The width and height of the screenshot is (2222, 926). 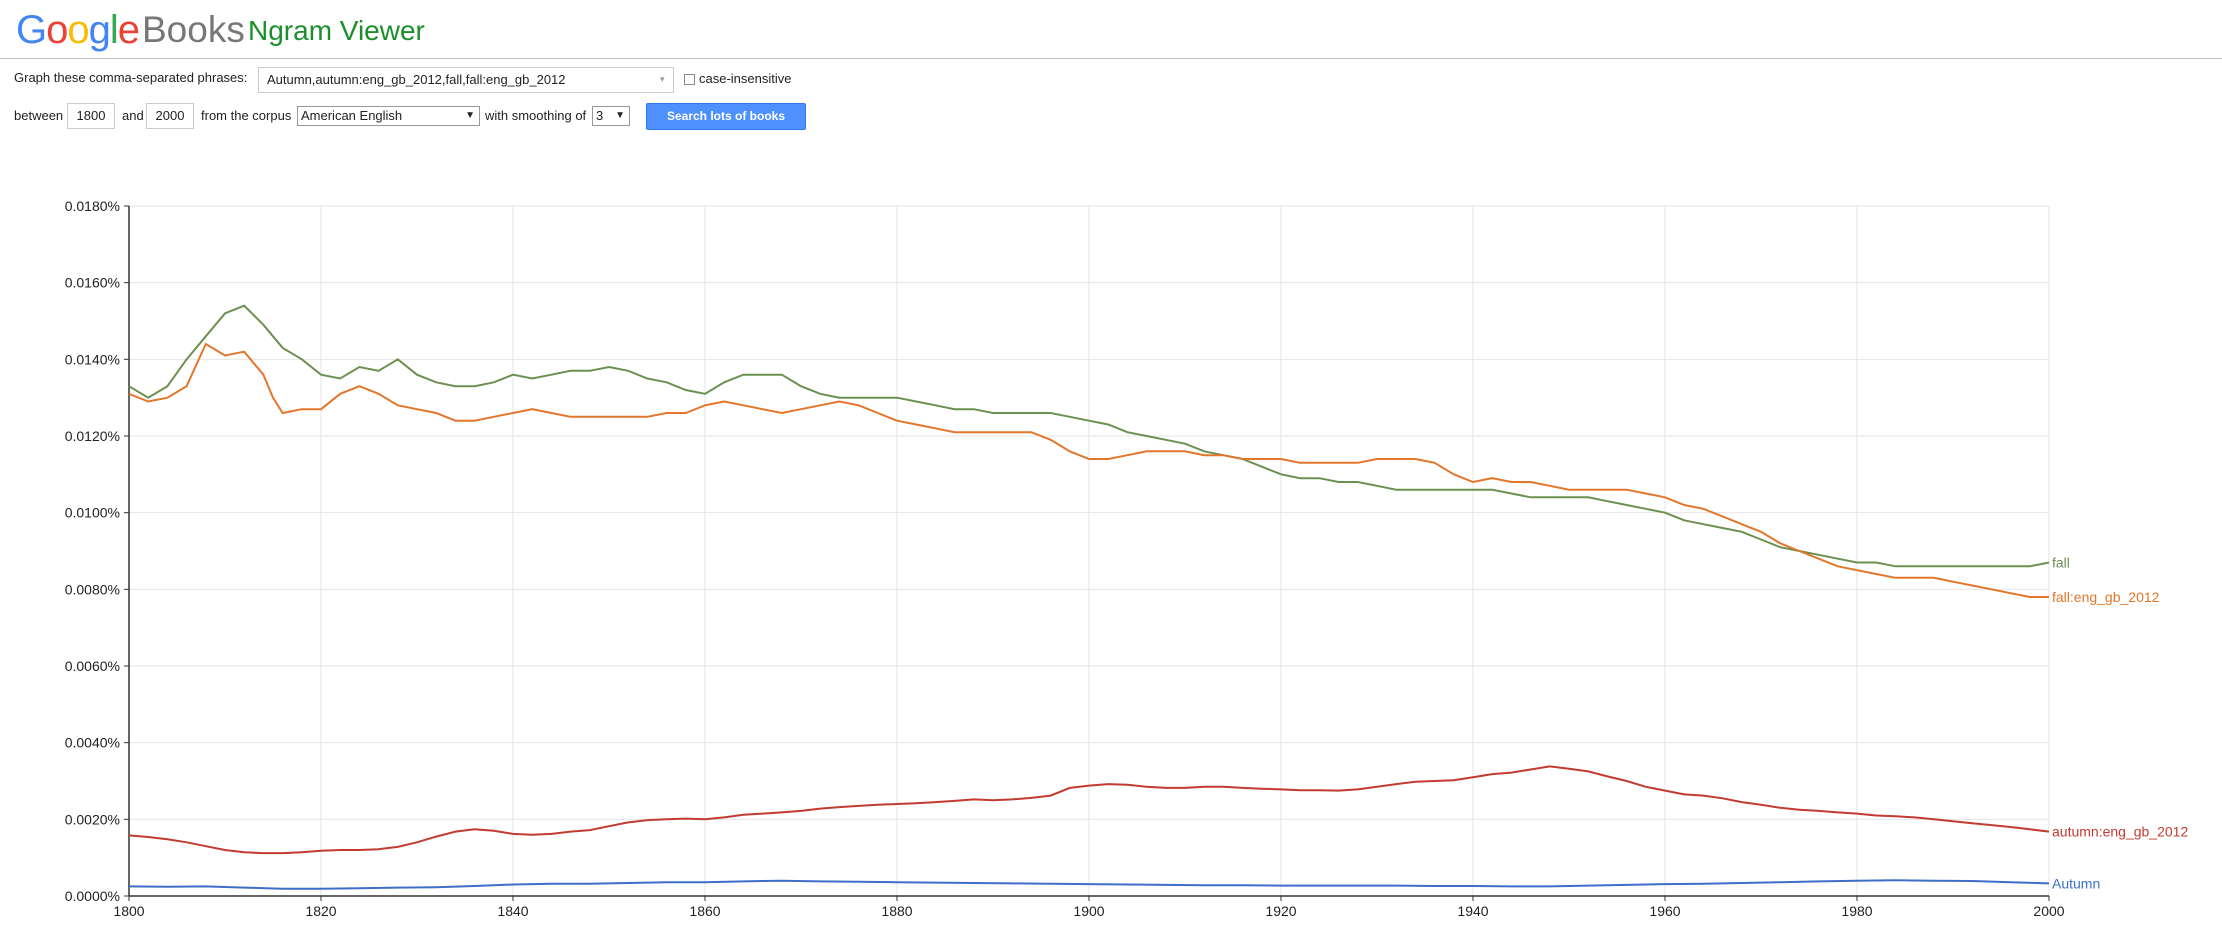 I want to click on header: Google Books Ngram Viewer, so click(x=1111, y=29).